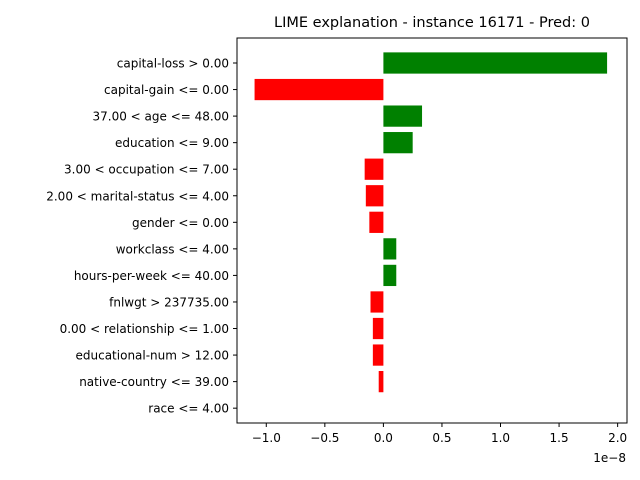  What do you see at coordinates (137, 196) in the screenshot?
I see `y-tick-label: 2.00 < marital-status <= 4.00` at bounding box center [137, 196].